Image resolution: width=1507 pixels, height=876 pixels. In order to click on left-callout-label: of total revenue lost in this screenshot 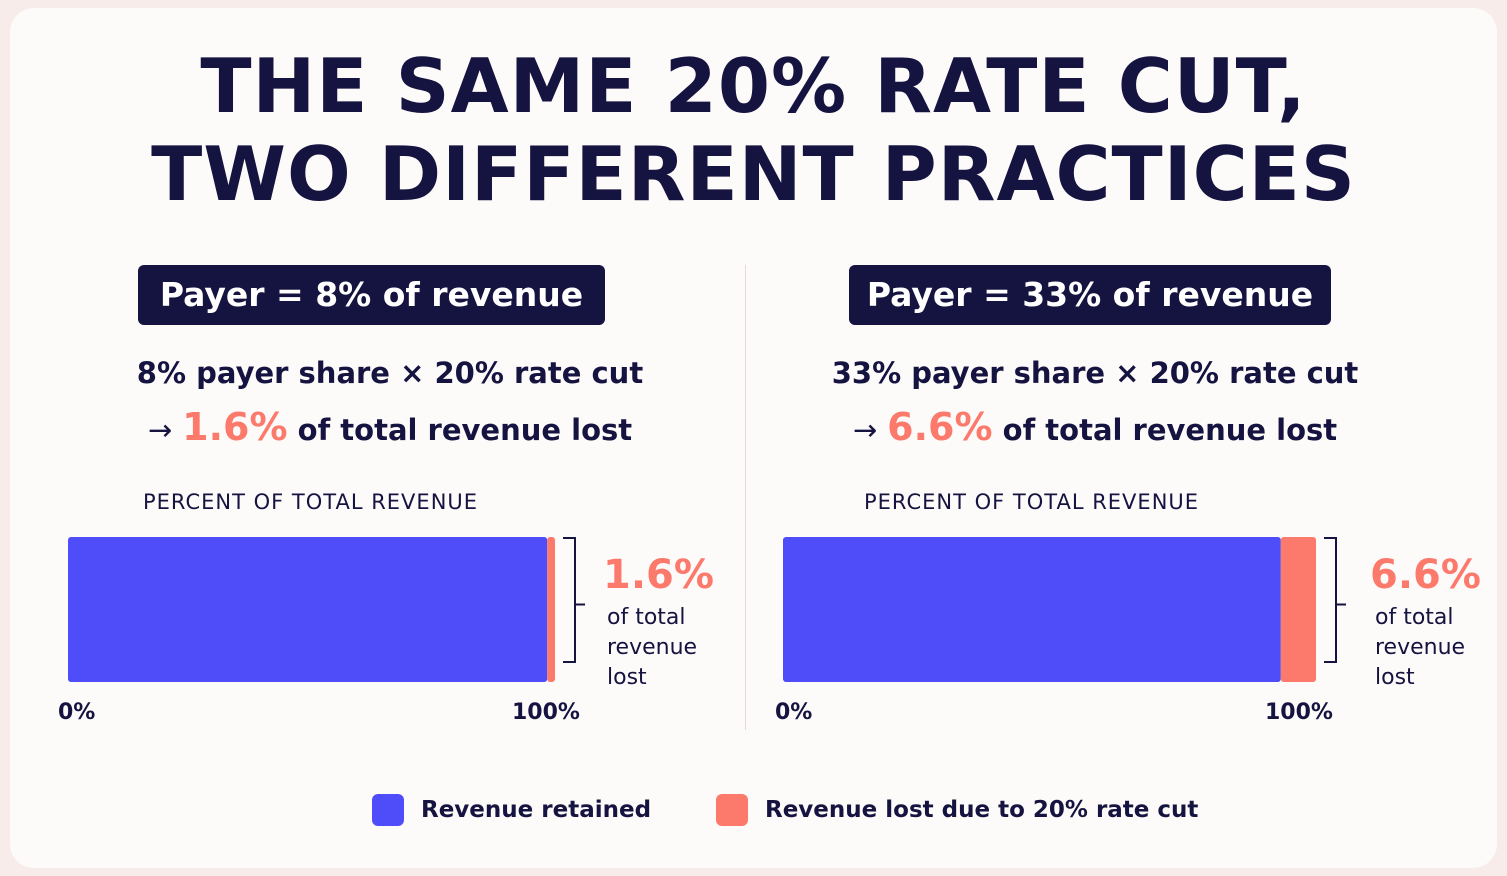, I will do `click(662, 648)`.